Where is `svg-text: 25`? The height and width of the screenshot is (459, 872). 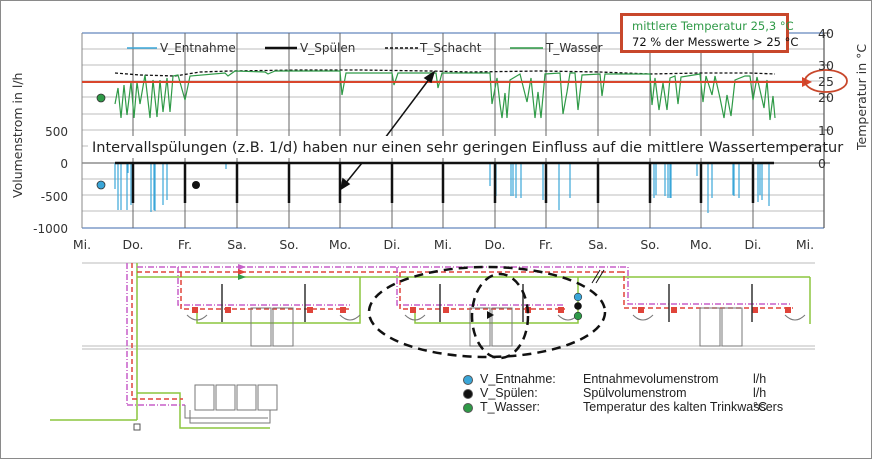 svg-text: 25 is located at coordinates (826, 81).